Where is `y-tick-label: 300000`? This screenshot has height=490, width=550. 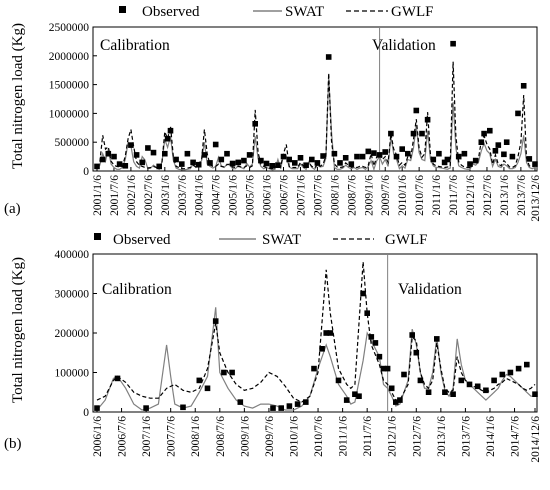
y-tick-label: 300000 is located at coordinates (72, 295).